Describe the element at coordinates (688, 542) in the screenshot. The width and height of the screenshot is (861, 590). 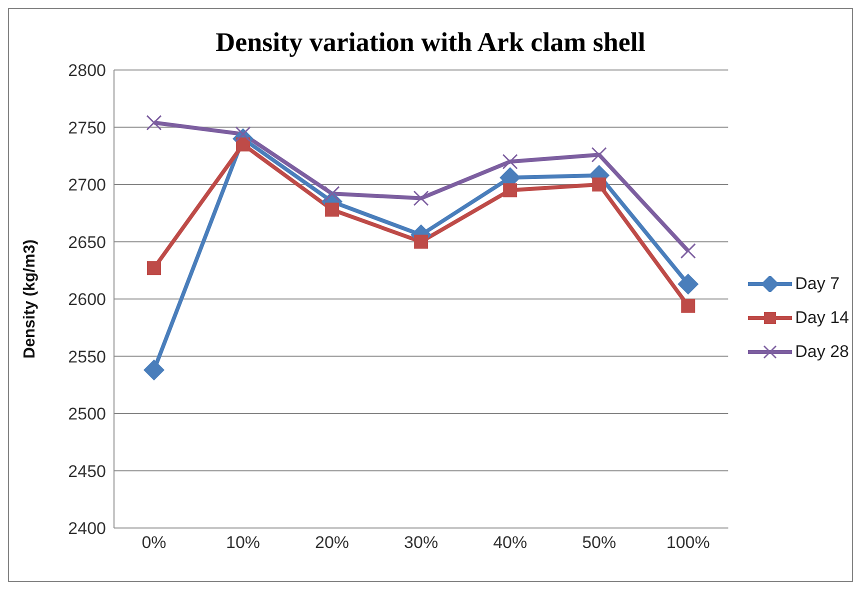
I see `x-tick-label: 100%` at that location.